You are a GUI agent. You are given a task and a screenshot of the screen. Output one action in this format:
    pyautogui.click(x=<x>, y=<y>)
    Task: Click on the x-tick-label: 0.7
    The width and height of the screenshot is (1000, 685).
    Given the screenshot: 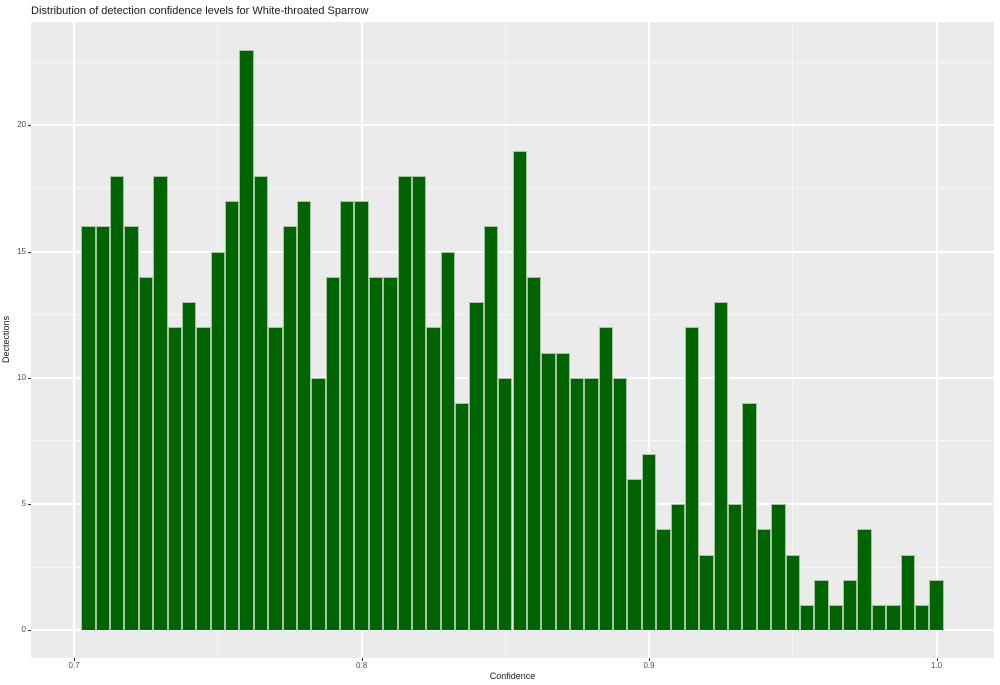 What is the action you would take?
    pyautogui.click(x=74, y=665)
    